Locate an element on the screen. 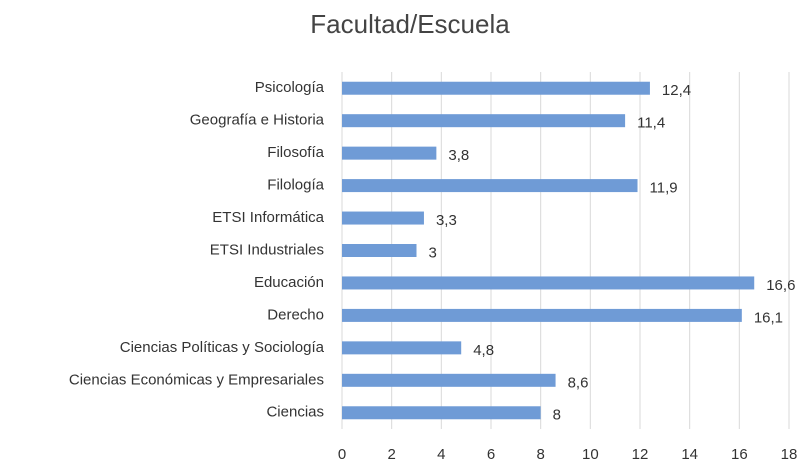 Image resolution: width=806 pixels, height=470 pixels. value-label: 3 is located at coordinates (433, 252).